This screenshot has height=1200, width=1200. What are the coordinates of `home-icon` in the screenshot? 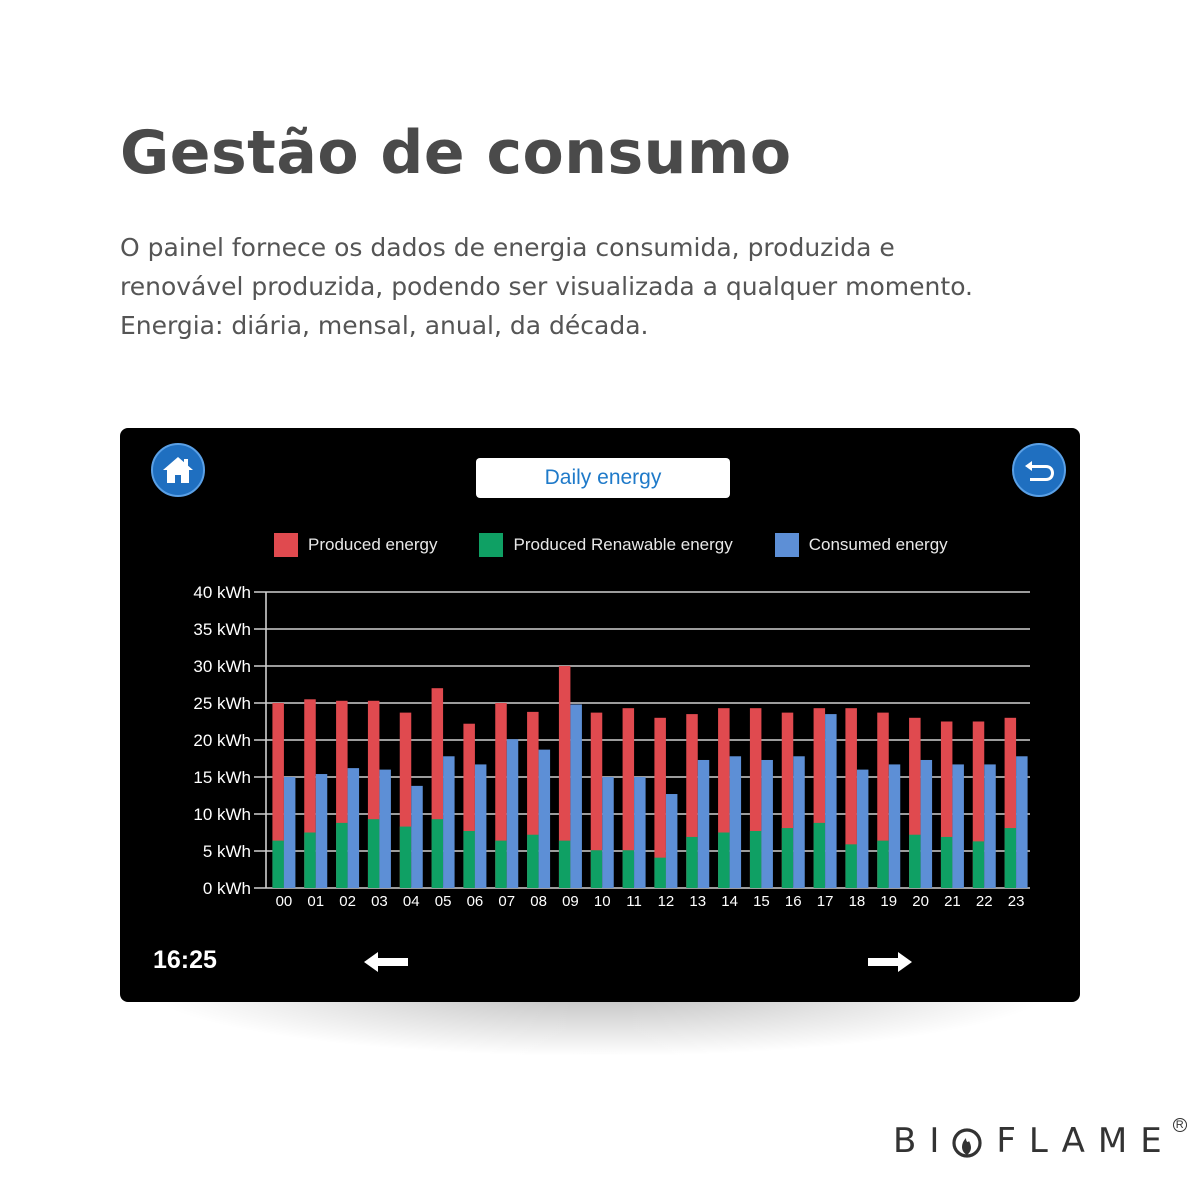 It's located at (178, 470).